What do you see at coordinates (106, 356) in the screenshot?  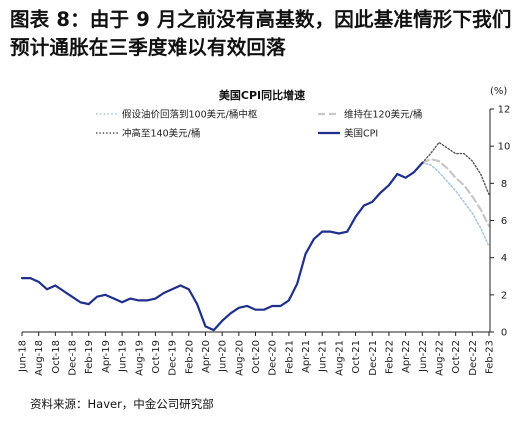 I see `x-tick-label: Apr-19` at bounding box center [106, 356].